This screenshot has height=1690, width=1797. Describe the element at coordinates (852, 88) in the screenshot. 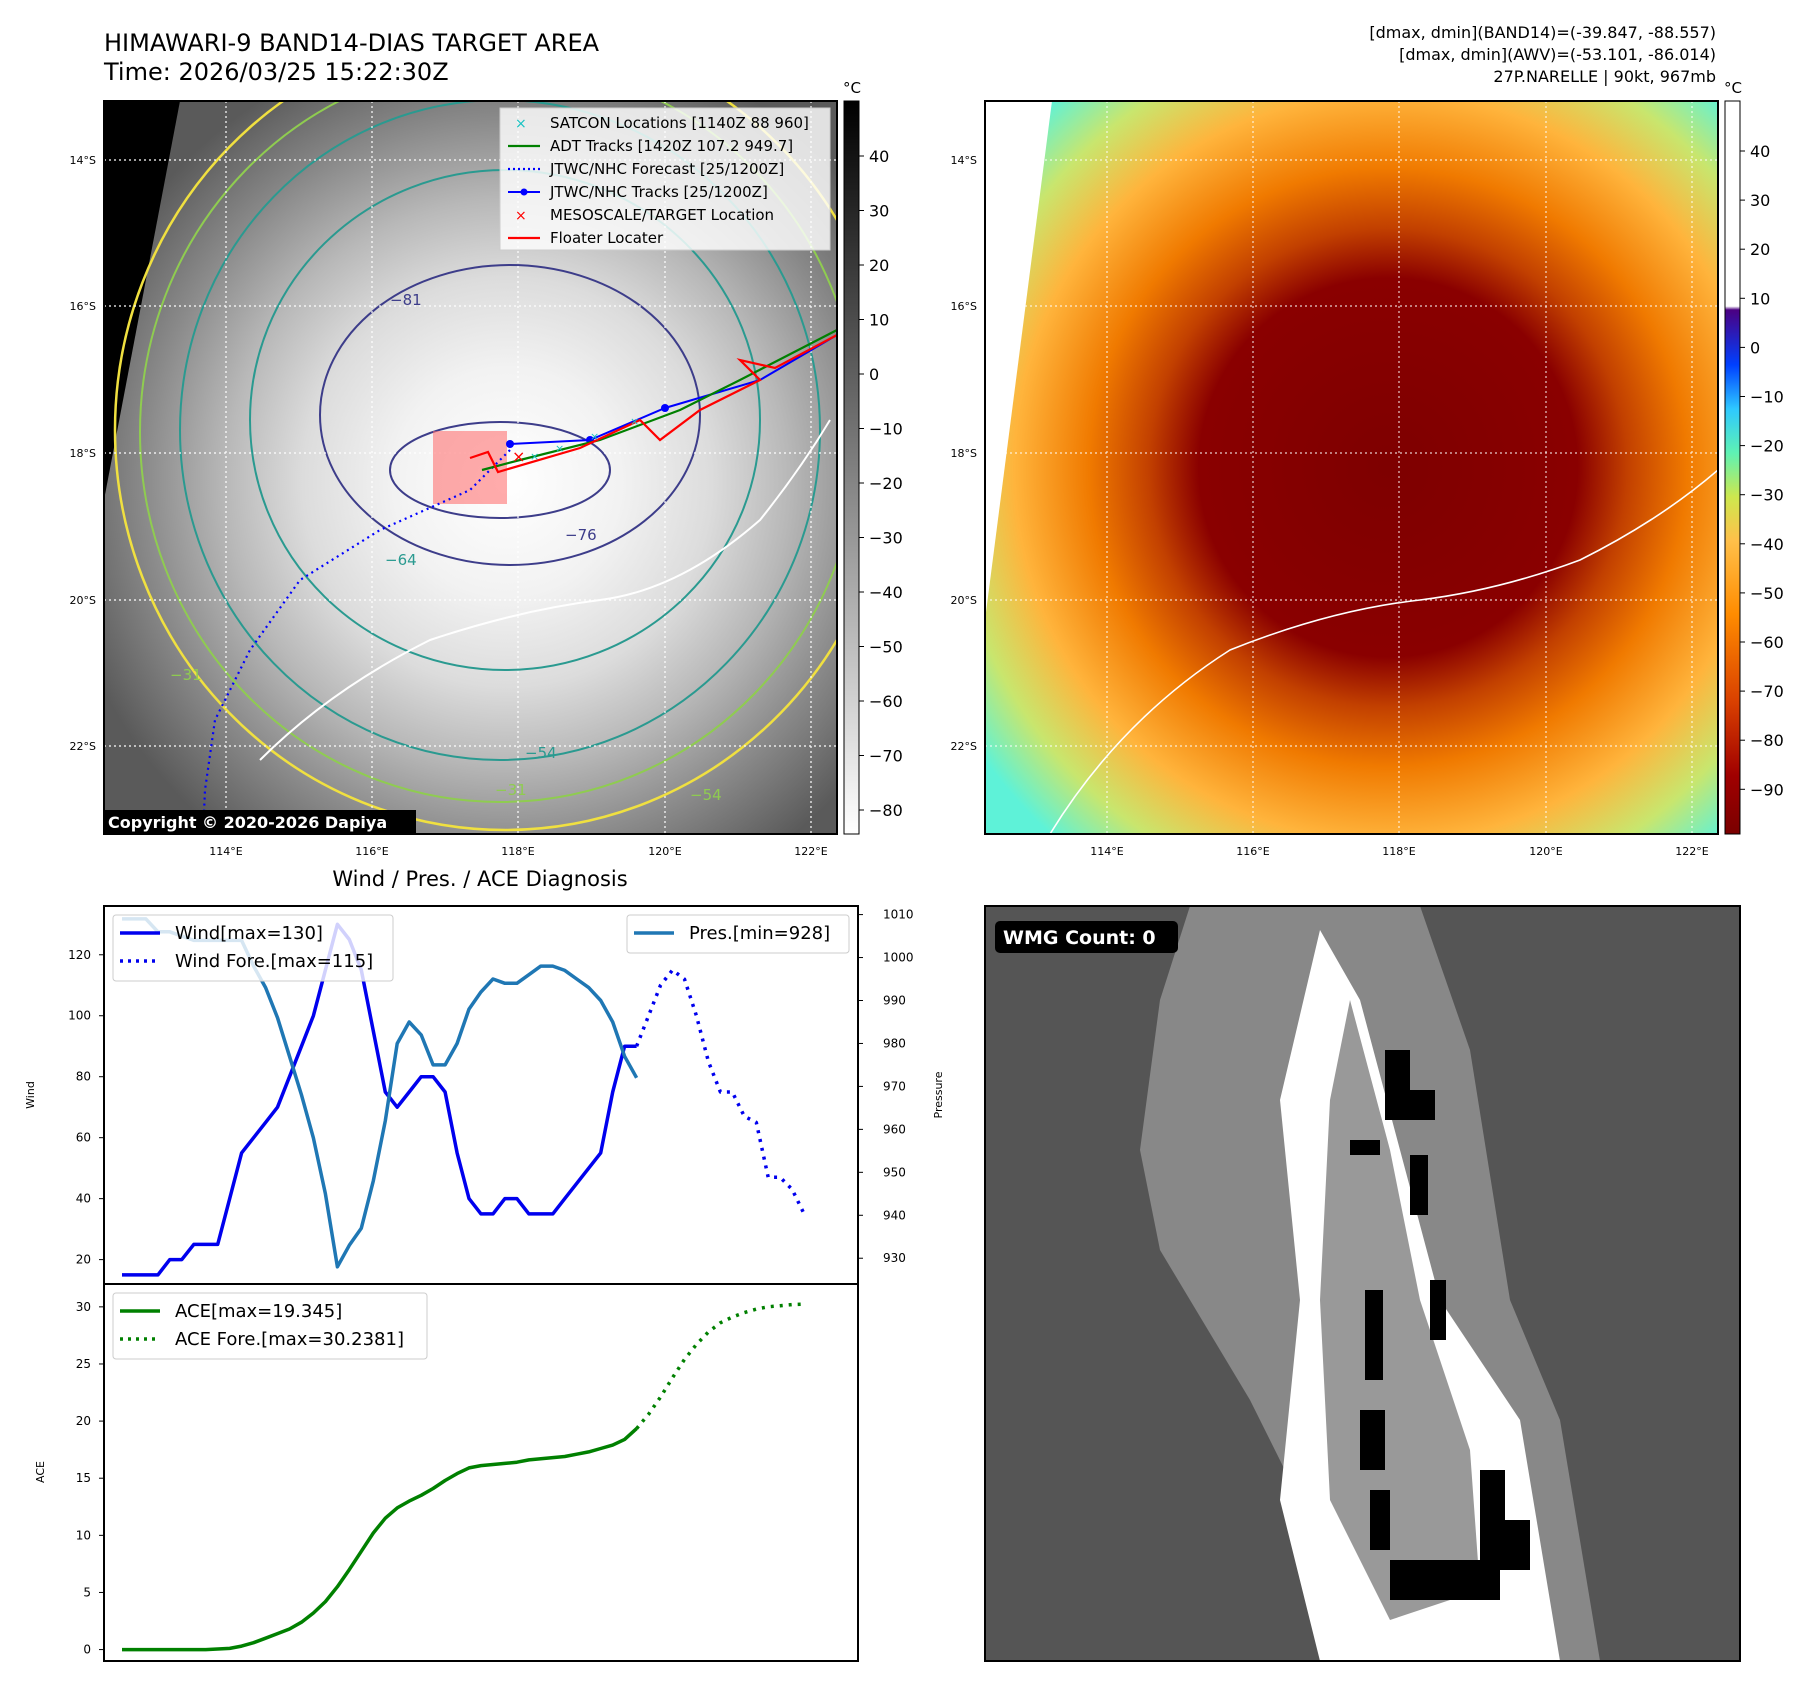

I see `ir-colorbar-unit: °C` at that location.